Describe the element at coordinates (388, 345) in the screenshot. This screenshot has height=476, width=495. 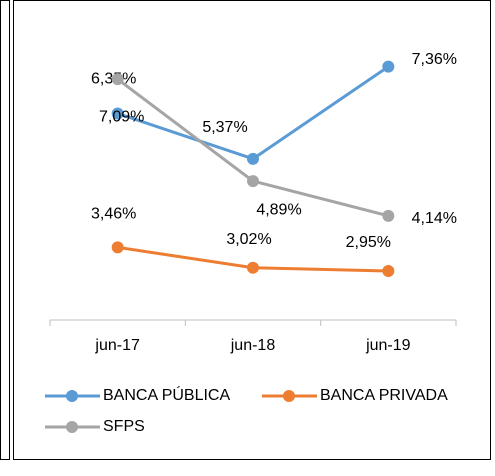
I see `x-tick-label: jun-19` at that location.